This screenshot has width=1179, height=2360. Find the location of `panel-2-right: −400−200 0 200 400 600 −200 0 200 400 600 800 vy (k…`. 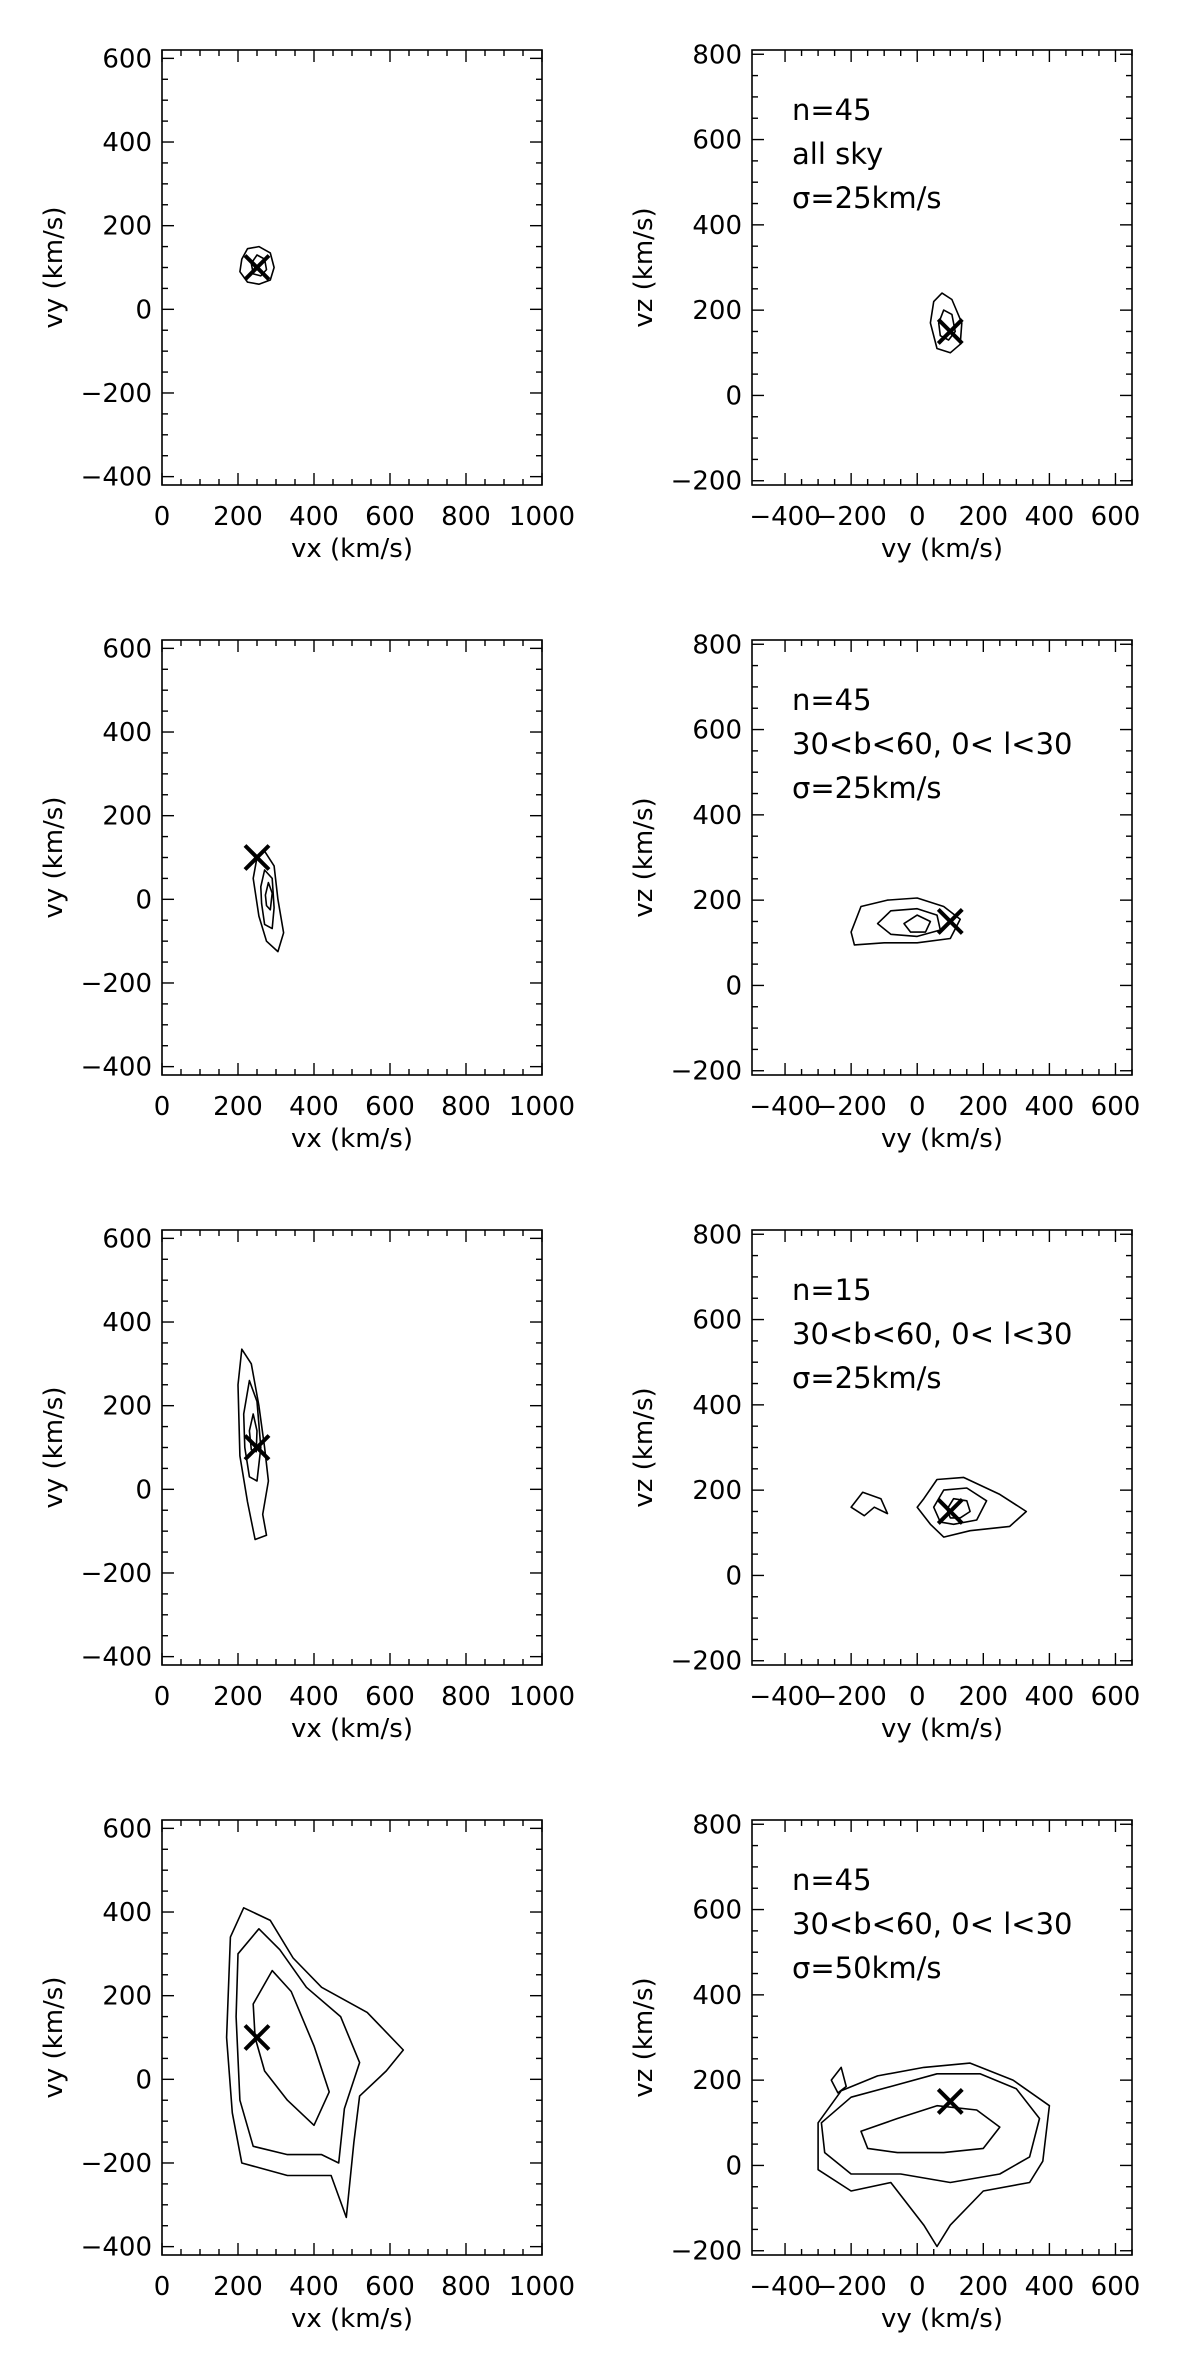

panel-2-right: −400−200 0 200 400 600 −200 0 200 400 600 800 vy (k… is located at coordinates (884, 892).